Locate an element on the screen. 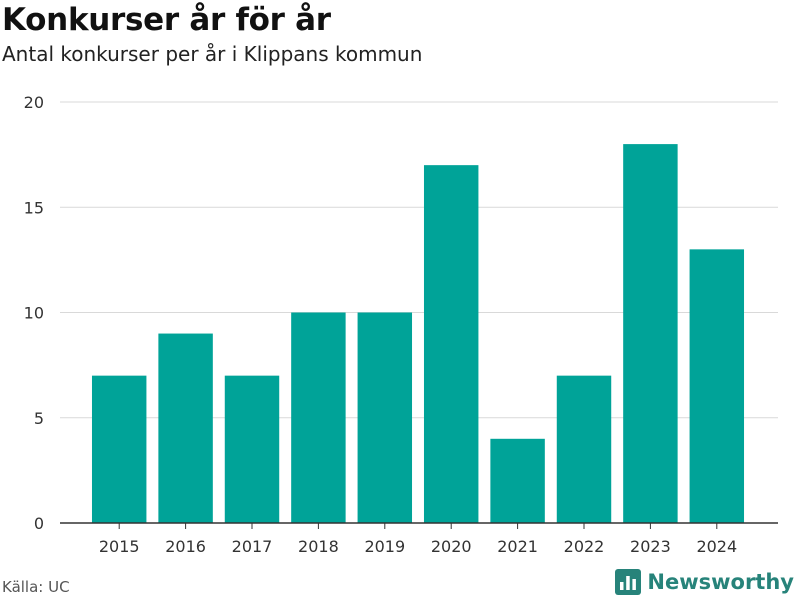 The width and height of the screenshot is (800, 600). y-tick-label-0: 0 is located at coordinates (39, 523).